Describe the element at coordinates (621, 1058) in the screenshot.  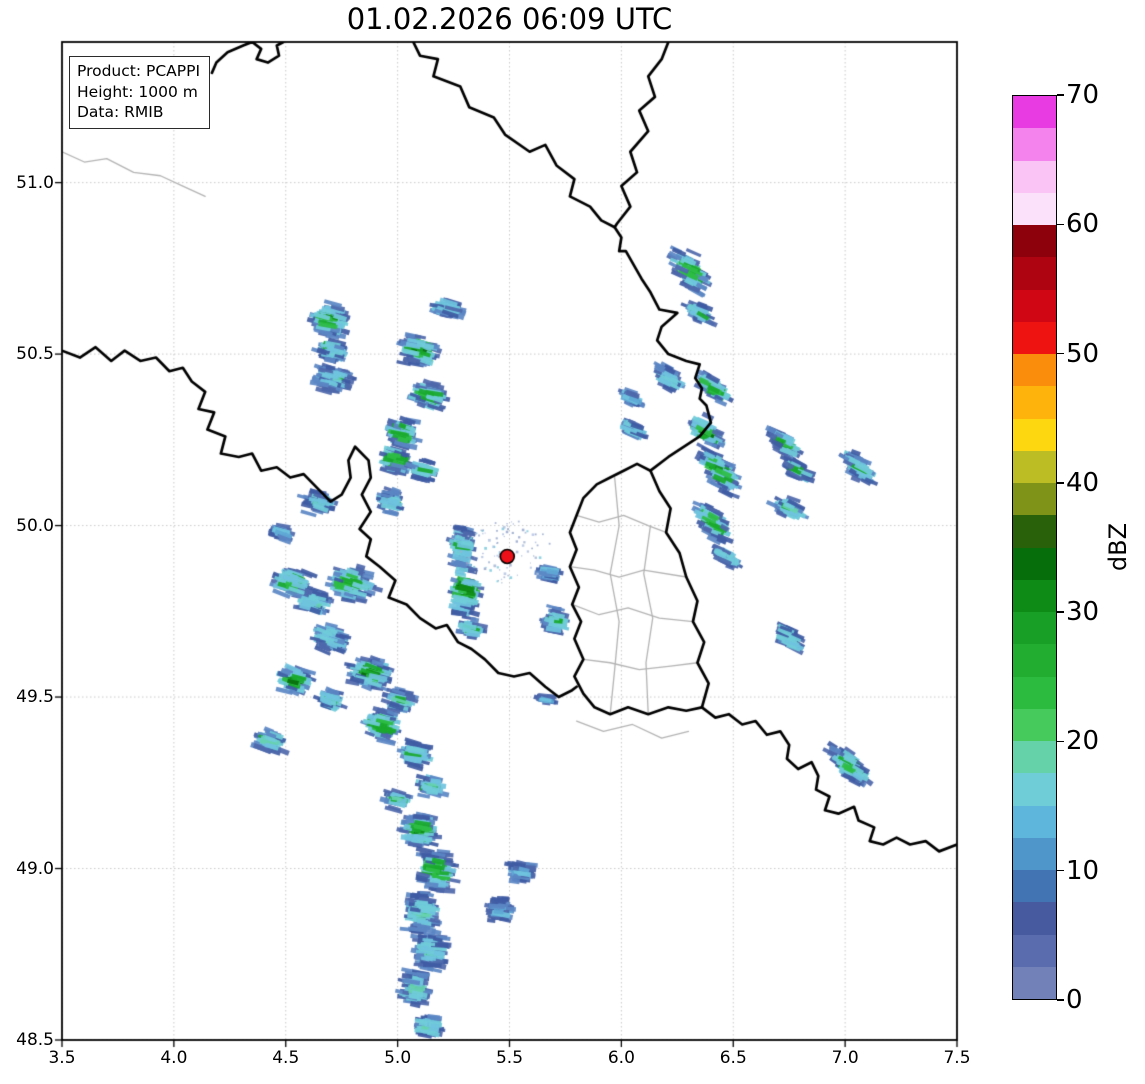
I see `x-tick-label: 6.0` at that location.